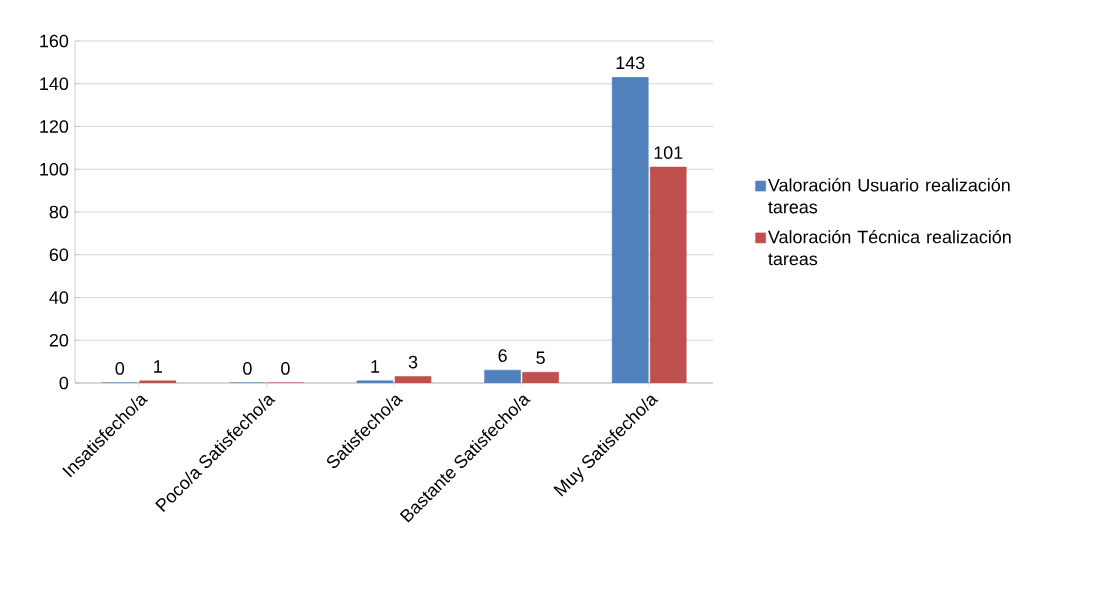 The width and height of the screenshot is (1112, 595). I want to click on y-tick-label: 100, so click(54, 169).